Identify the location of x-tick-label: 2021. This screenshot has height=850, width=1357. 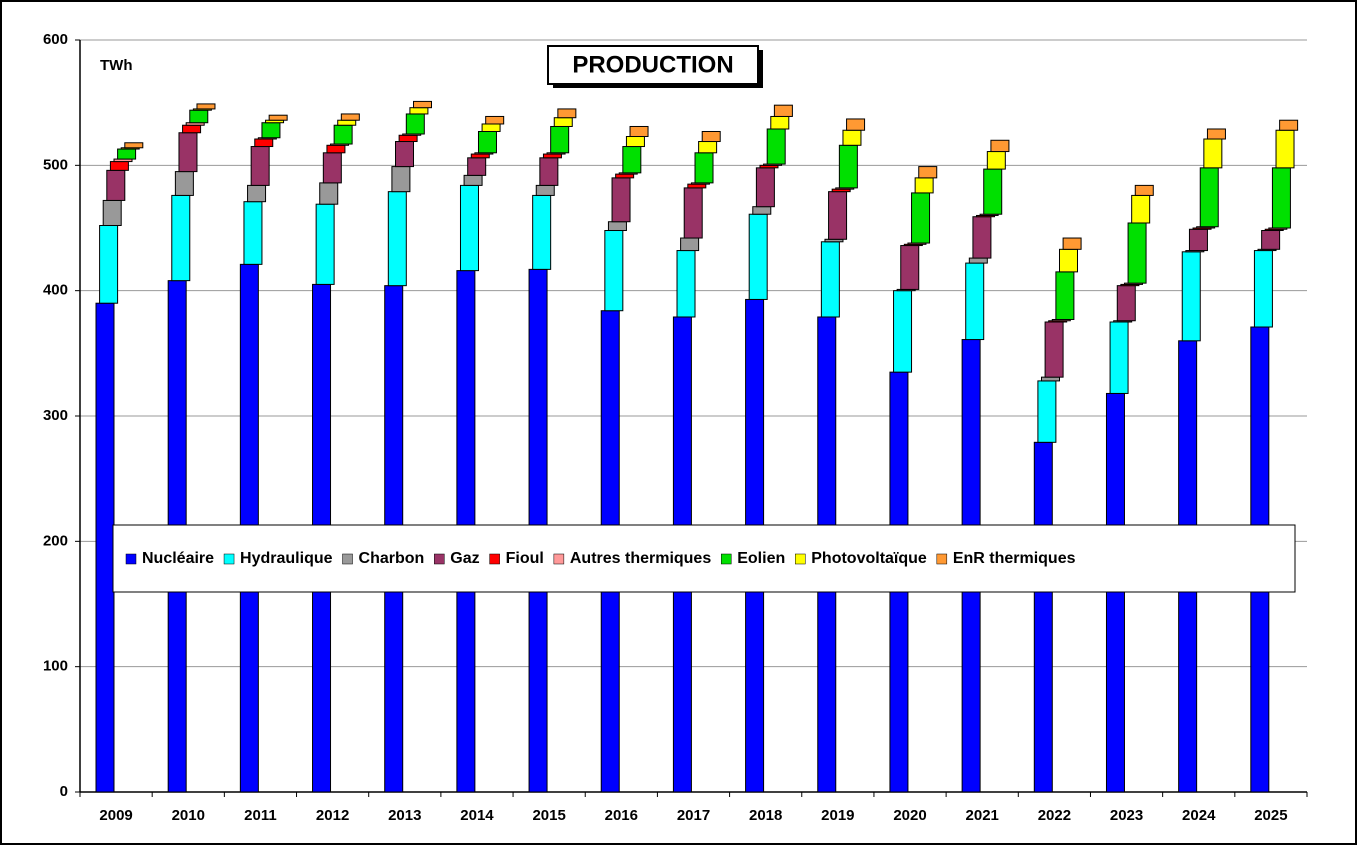
(982, 815).